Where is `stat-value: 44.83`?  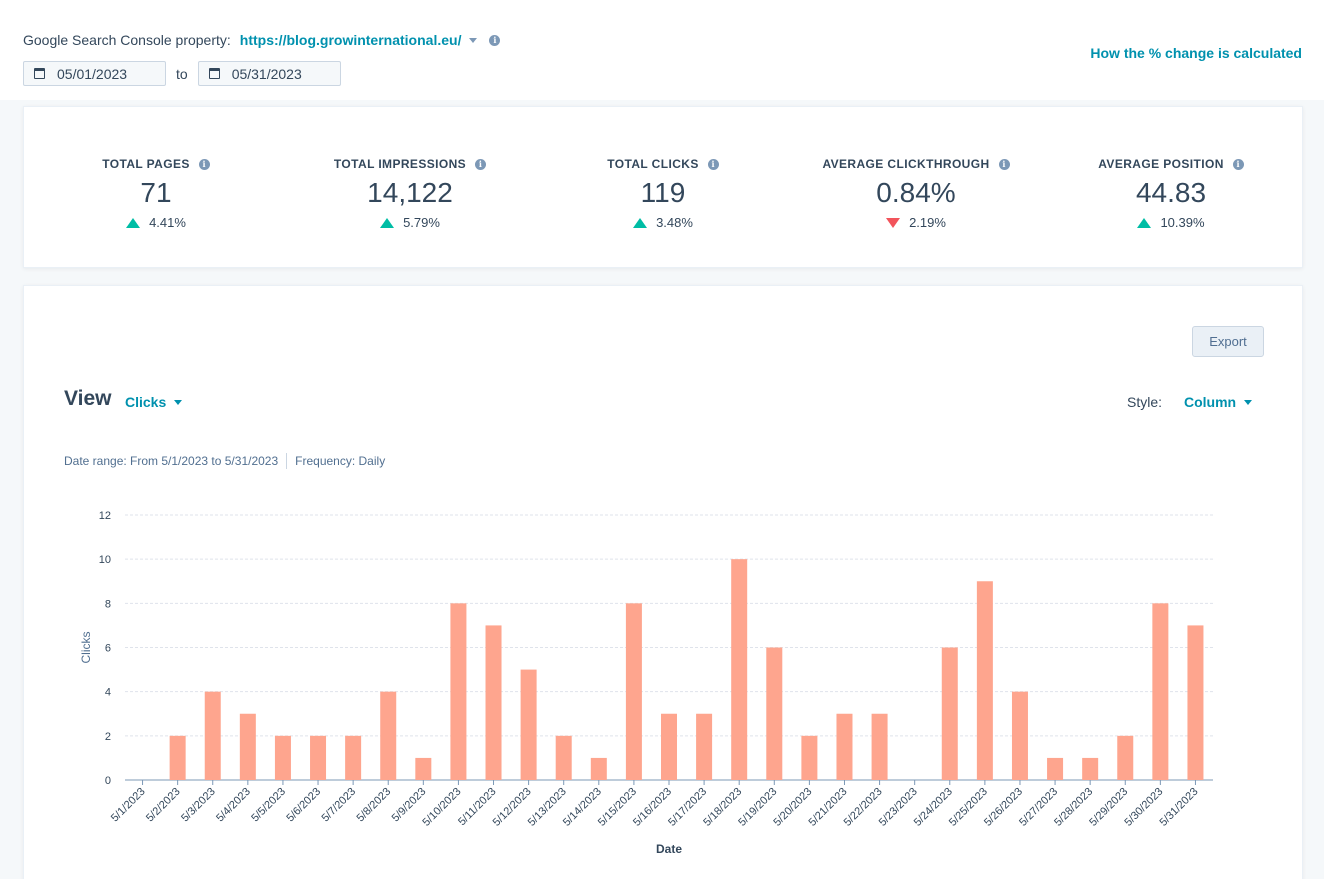 stat-value: 44.83 is located at coordinates (1171, 192).